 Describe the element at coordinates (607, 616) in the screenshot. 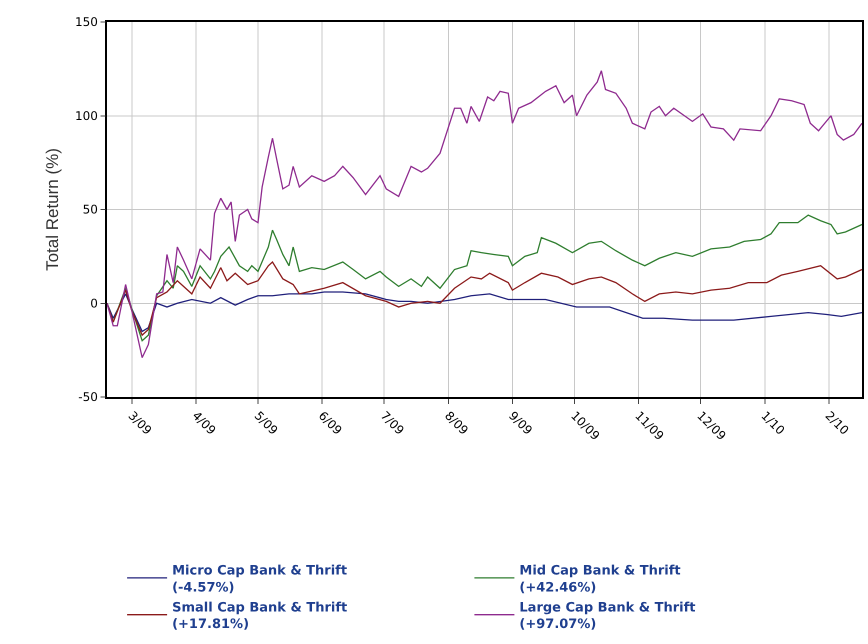

I see `legend-label: Large Cap Bank & Thrift (+97.07%)` at that location.